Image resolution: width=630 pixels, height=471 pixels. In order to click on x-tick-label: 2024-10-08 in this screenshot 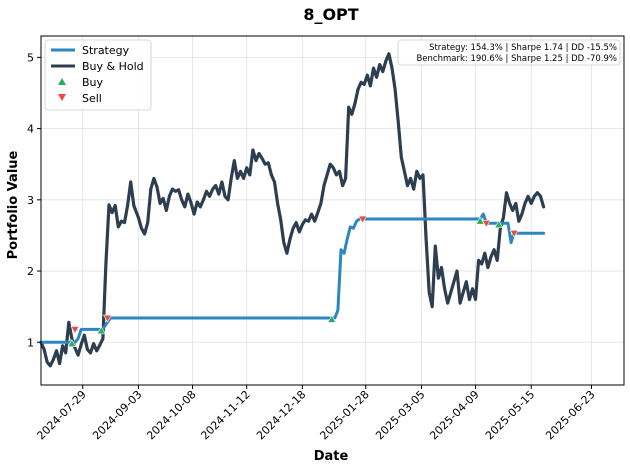, I will do `click(171, 415)`.